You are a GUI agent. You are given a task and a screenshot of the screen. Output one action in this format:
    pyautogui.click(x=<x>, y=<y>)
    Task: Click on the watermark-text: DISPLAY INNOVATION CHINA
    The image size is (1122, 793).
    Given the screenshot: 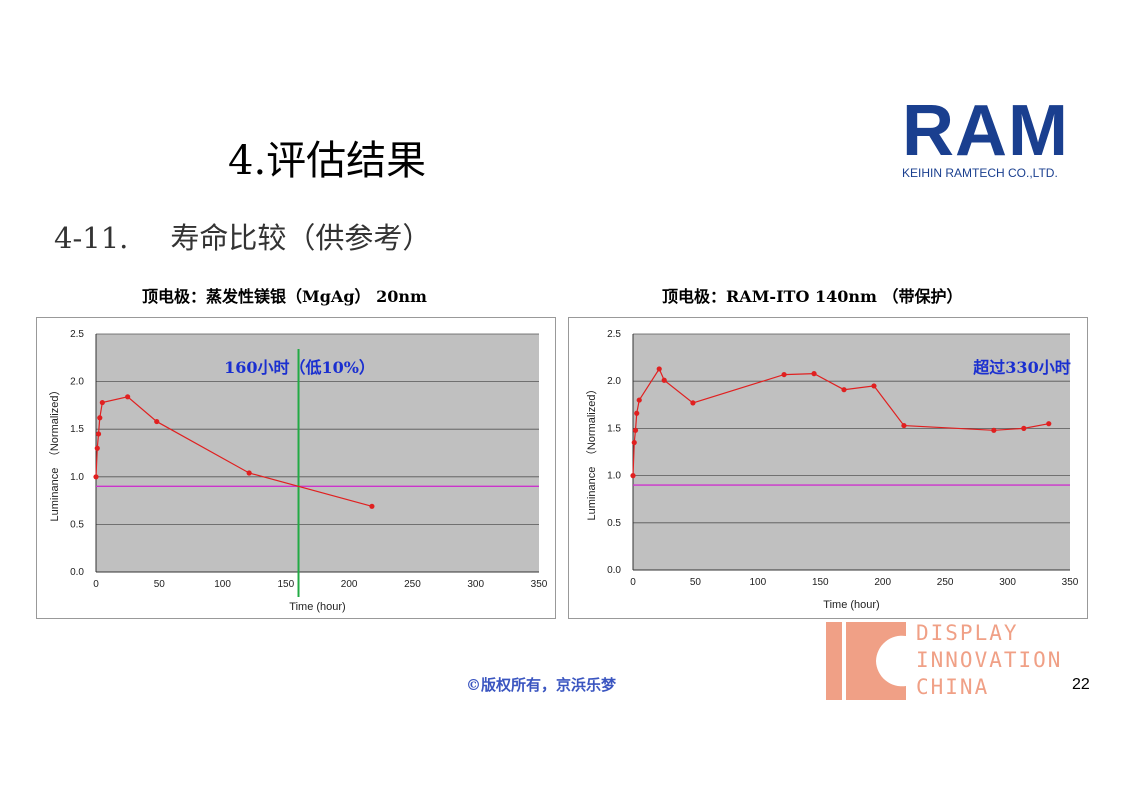 What is the action you would take?
    pyautogui.click(x=989, y=660)
    